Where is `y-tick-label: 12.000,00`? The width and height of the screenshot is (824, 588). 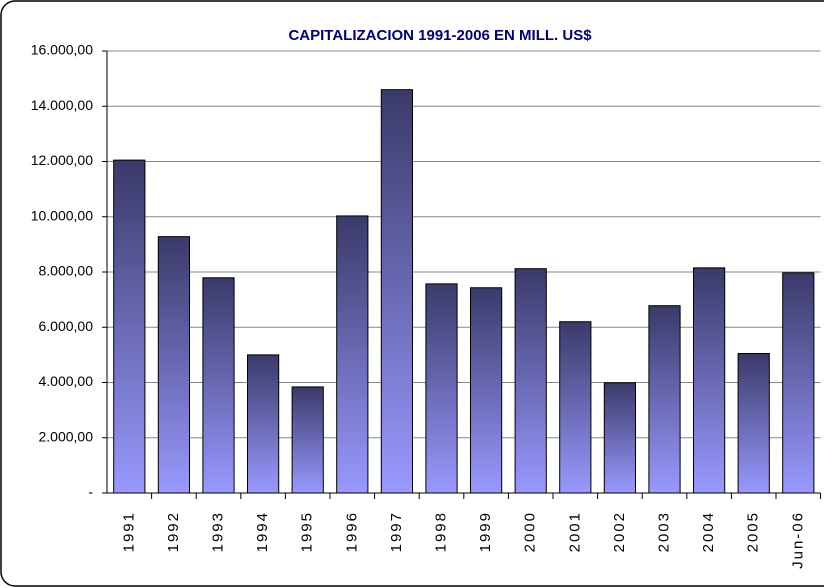 y-tick-label: 12.000,00 is located at coordinates (62, 160).